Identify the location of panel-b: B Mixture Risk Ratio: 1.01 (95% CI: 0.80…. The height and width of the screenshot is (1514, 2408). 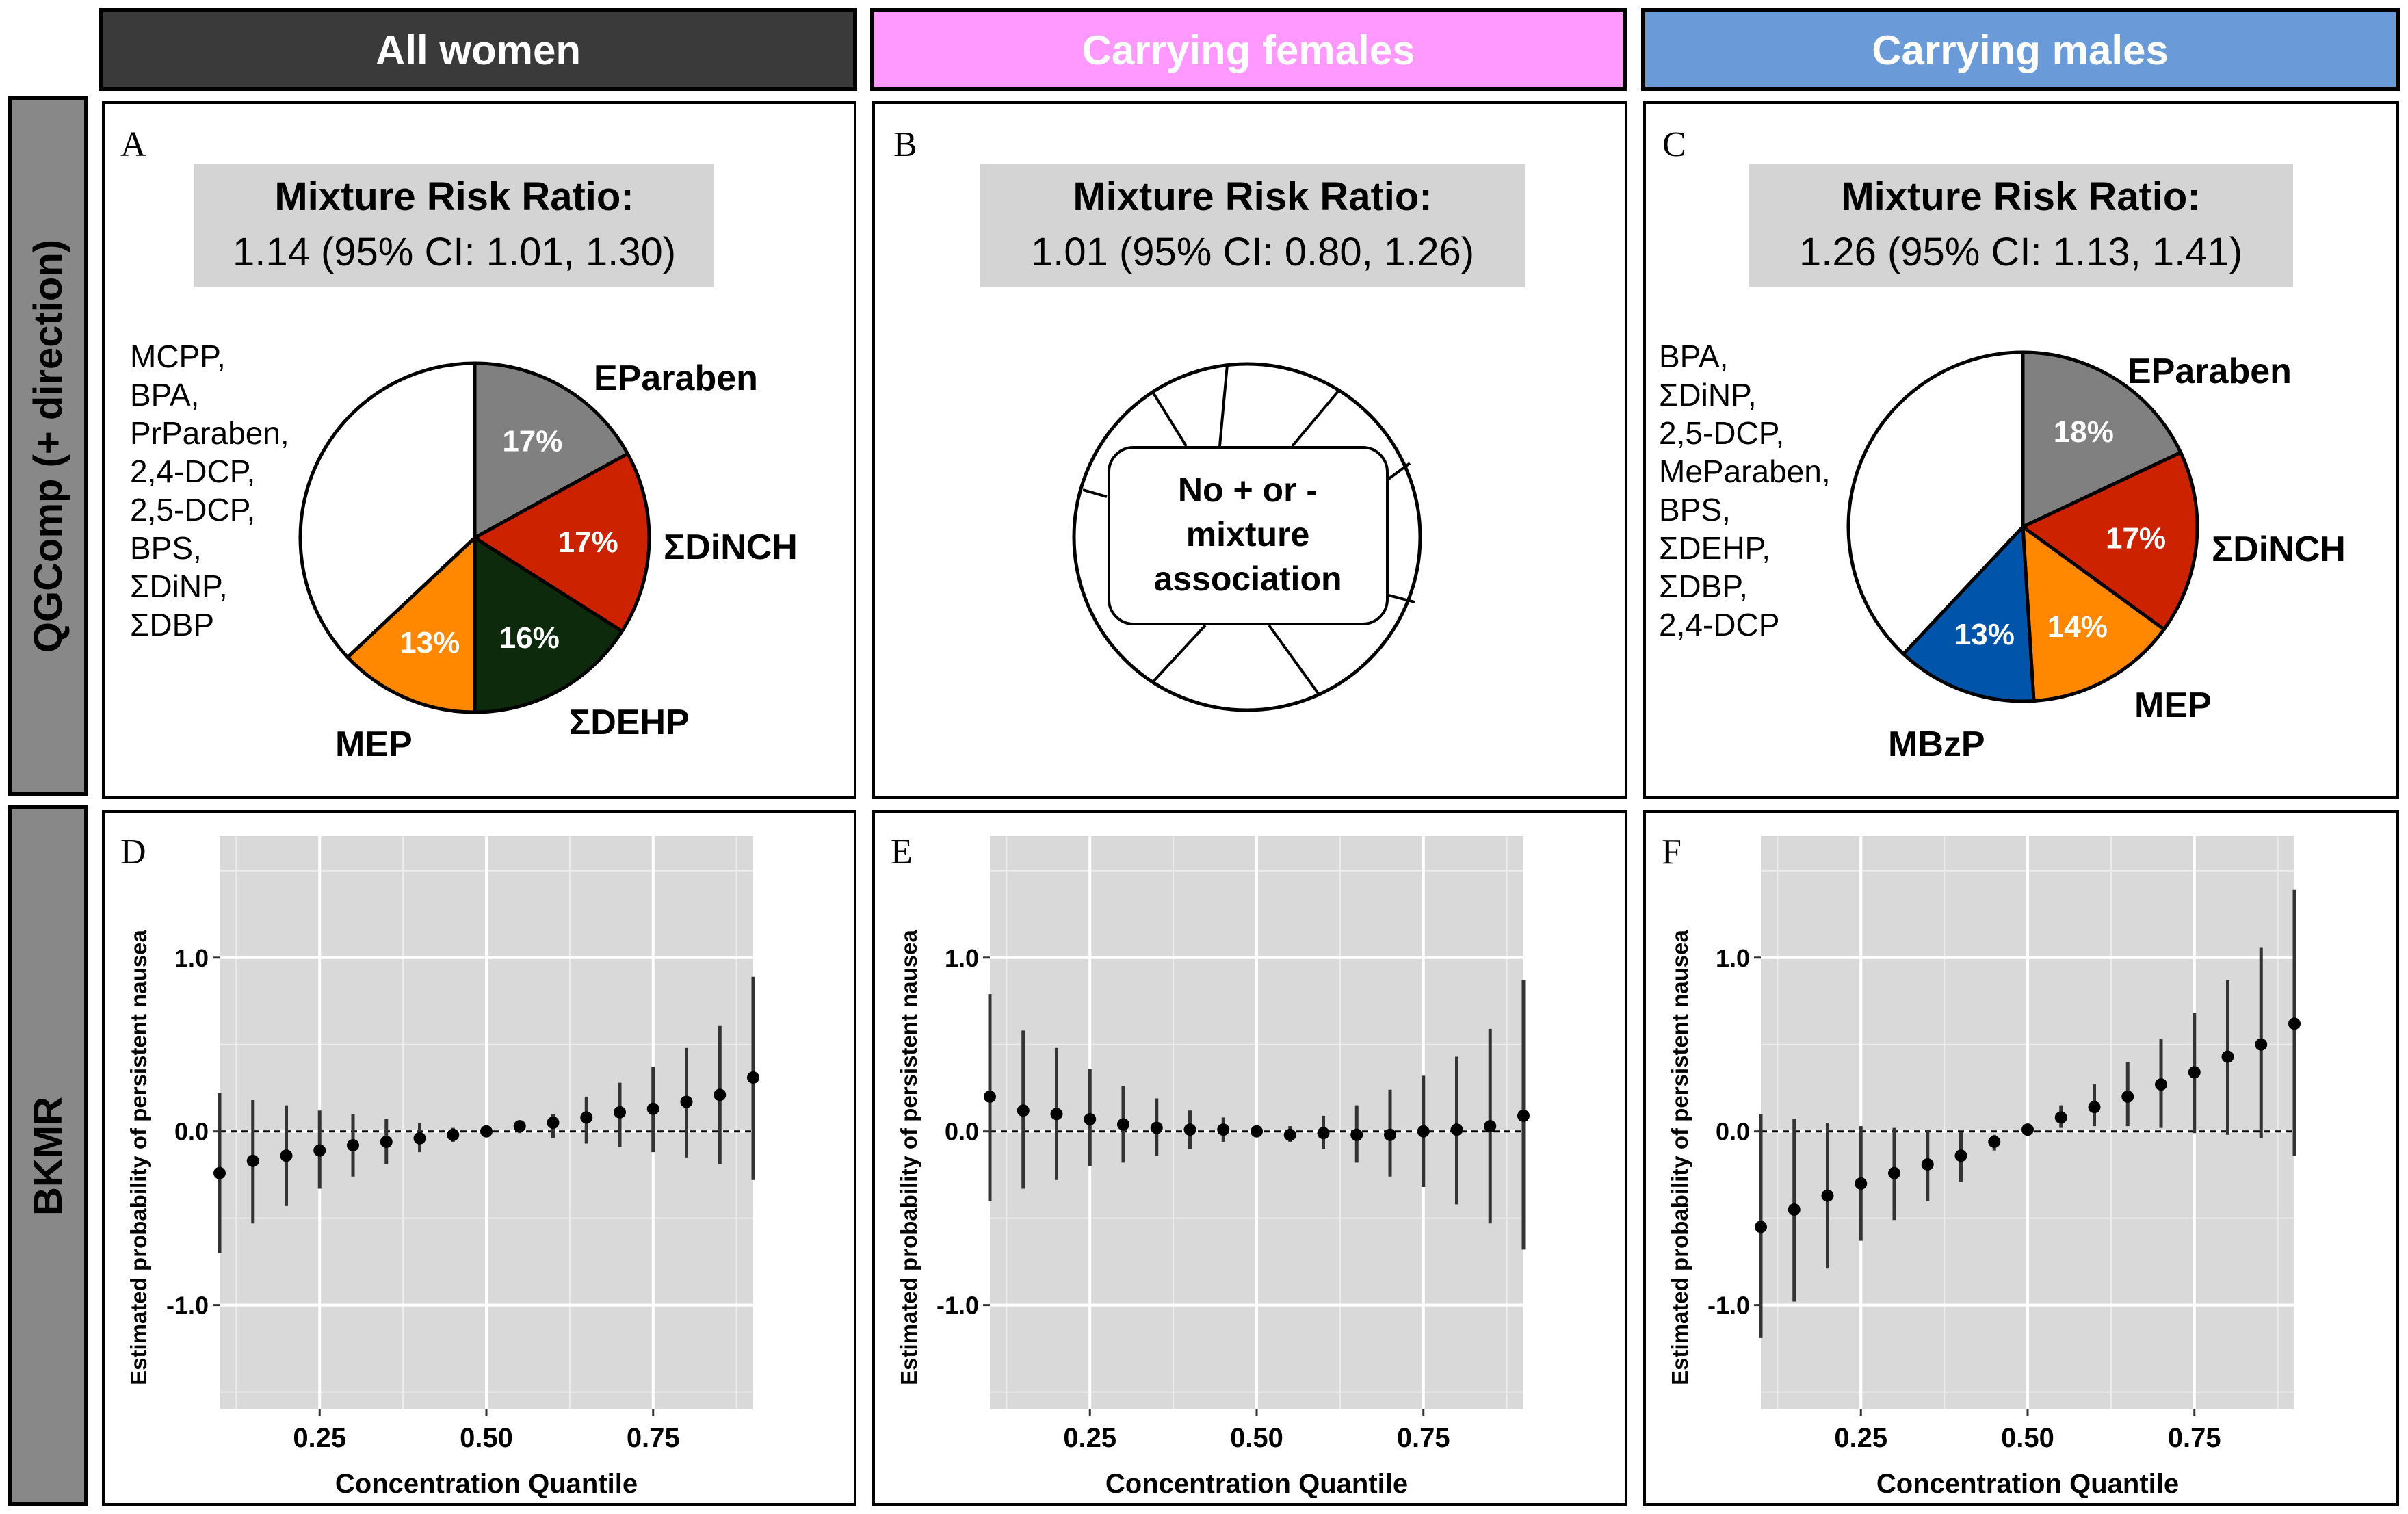
(1209, 418).